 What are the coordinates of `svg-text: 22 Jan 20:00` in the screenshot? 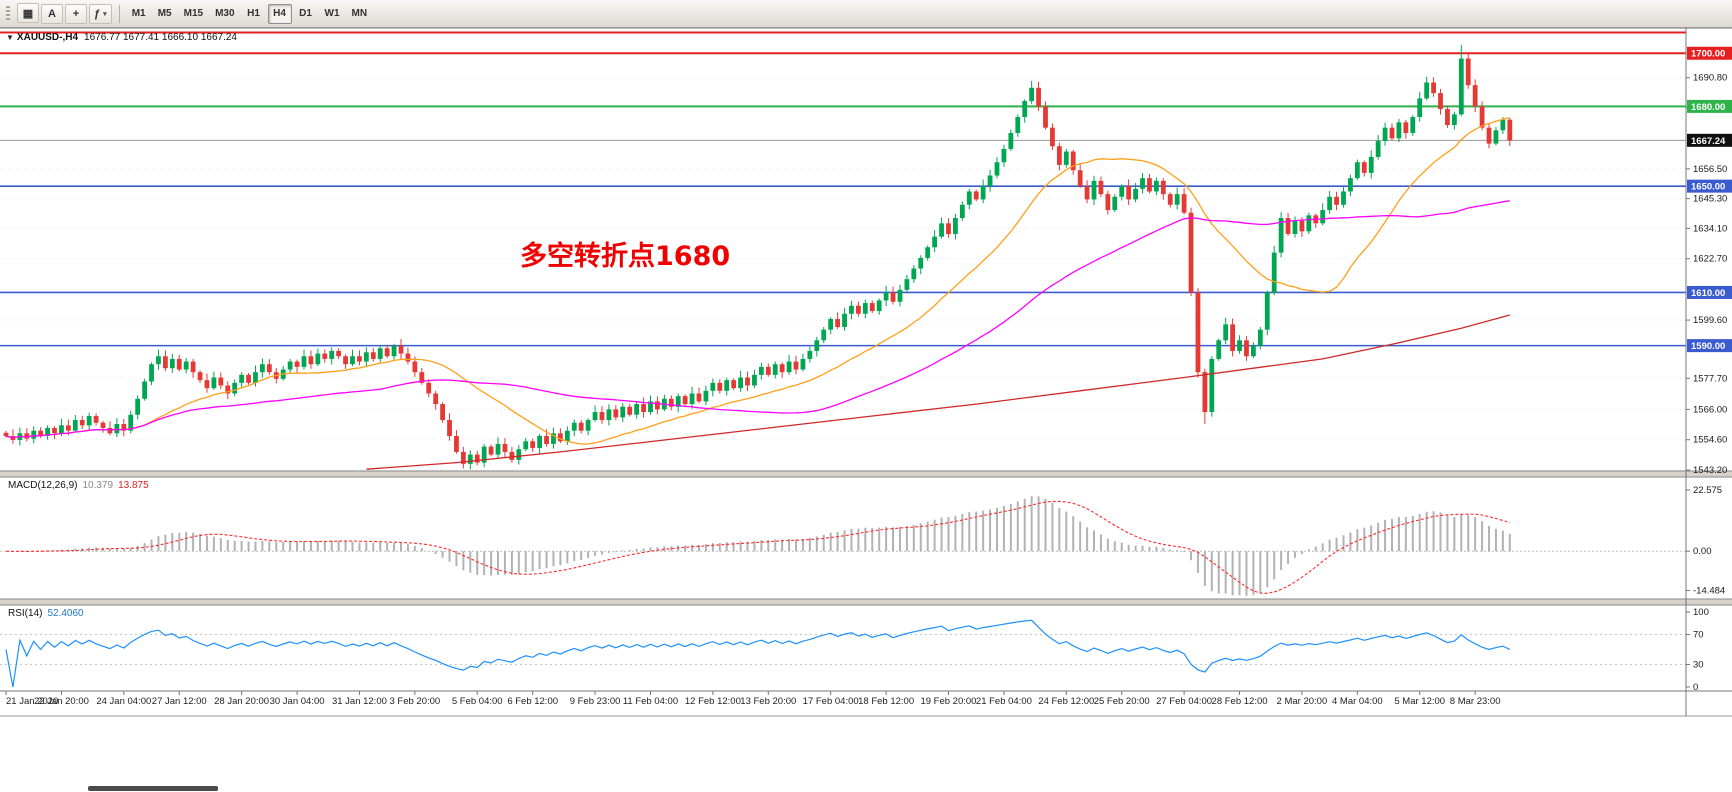 It's located at (61, 701).